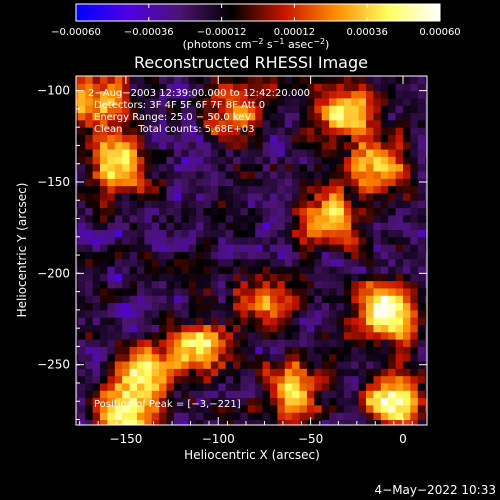  What do you see at coordinates (222, 32) in the screenshot?
I see `colorbar-tick-label: −0.00012` at bounding box center [222, 32].